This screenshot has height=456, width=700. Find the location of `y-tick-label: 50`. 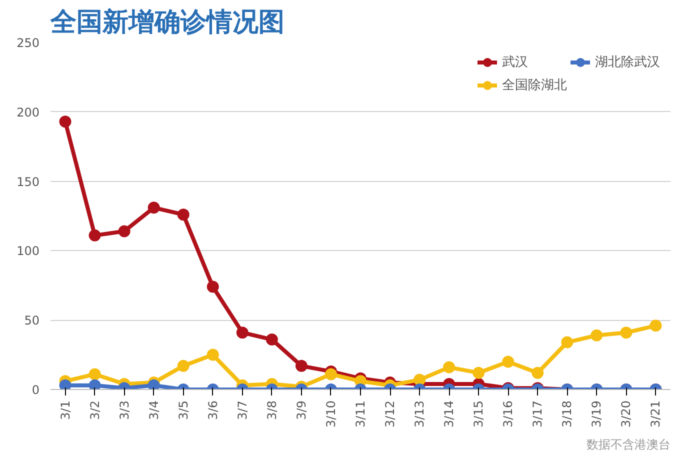

y-tick-label: 50 is located at coordinates (32, 321).